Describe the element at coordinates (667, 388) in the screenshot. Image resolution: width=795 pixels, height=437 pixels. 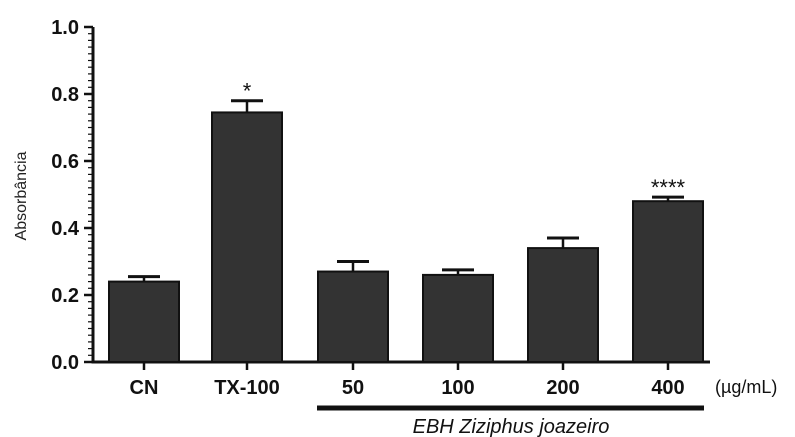
I see `x-tick-label: 400` at that location.